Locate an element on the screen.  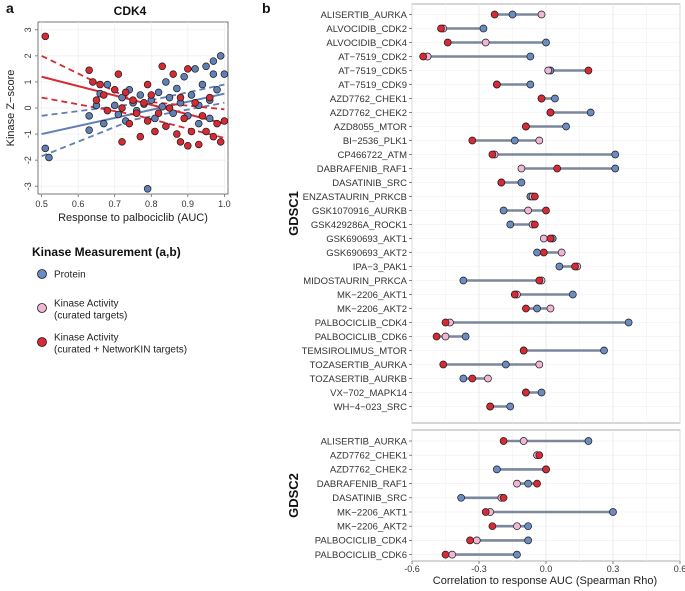
drug-kinase-label: BI−2536_PLK1 is located at coordinates (375, 141).